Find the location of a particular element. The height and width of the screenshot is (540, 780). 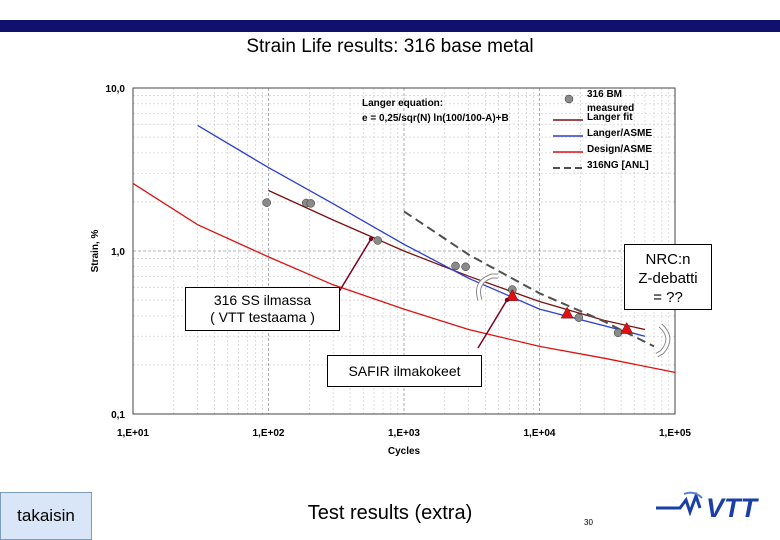

y-axis-label: Strain, % is located at coordinates (95, 251).